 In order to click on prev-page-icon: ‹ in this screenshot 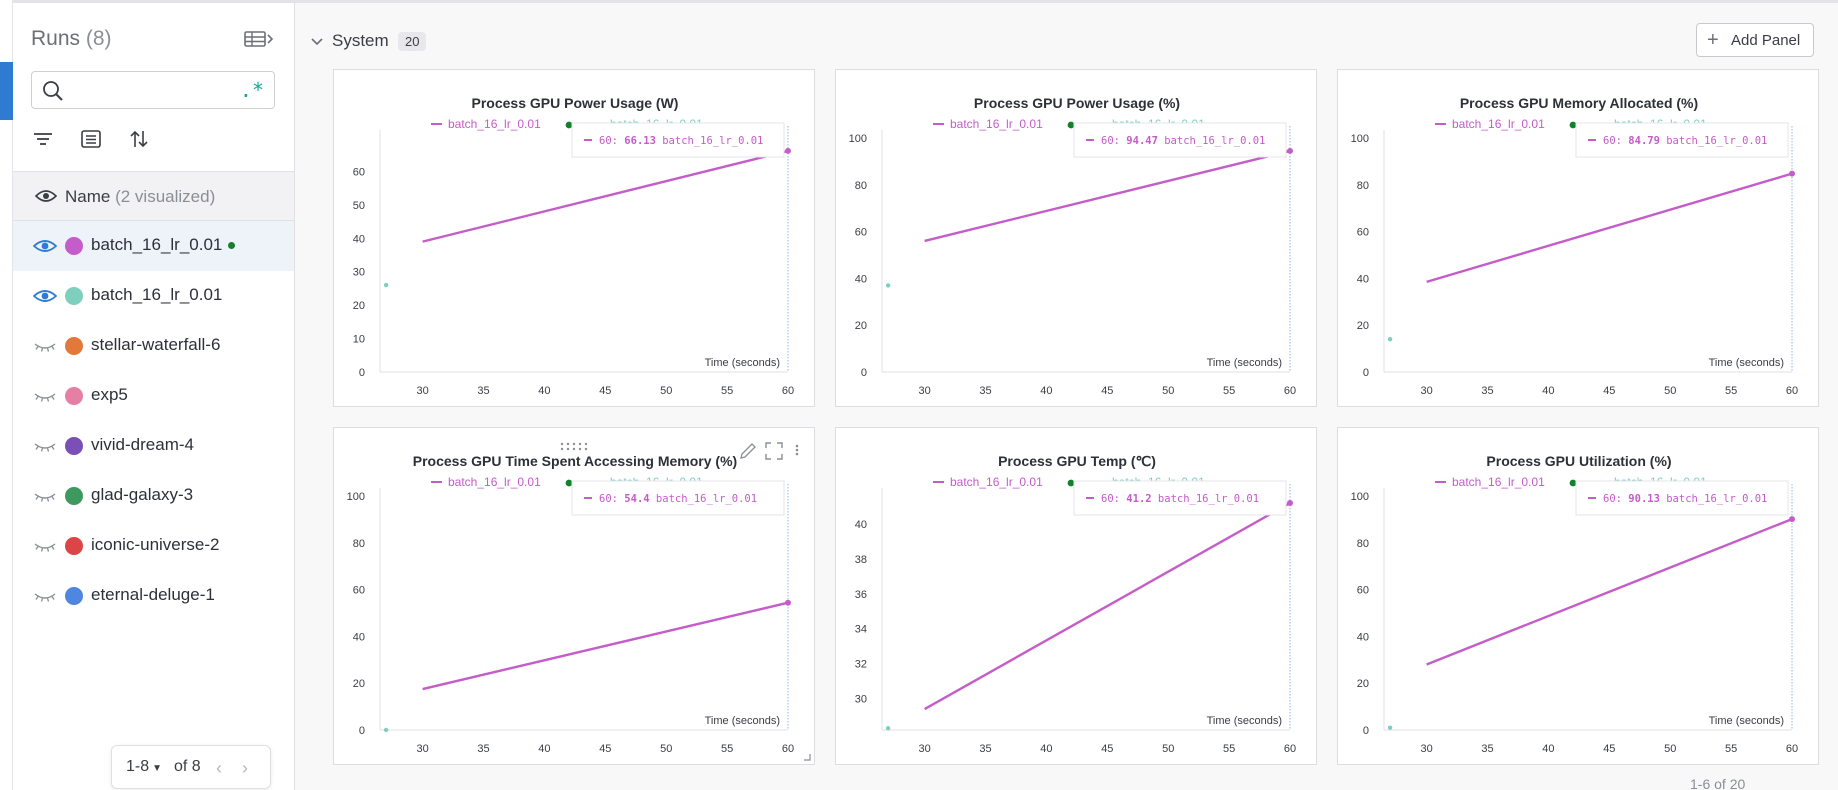, I will do `click(219, 768)`.